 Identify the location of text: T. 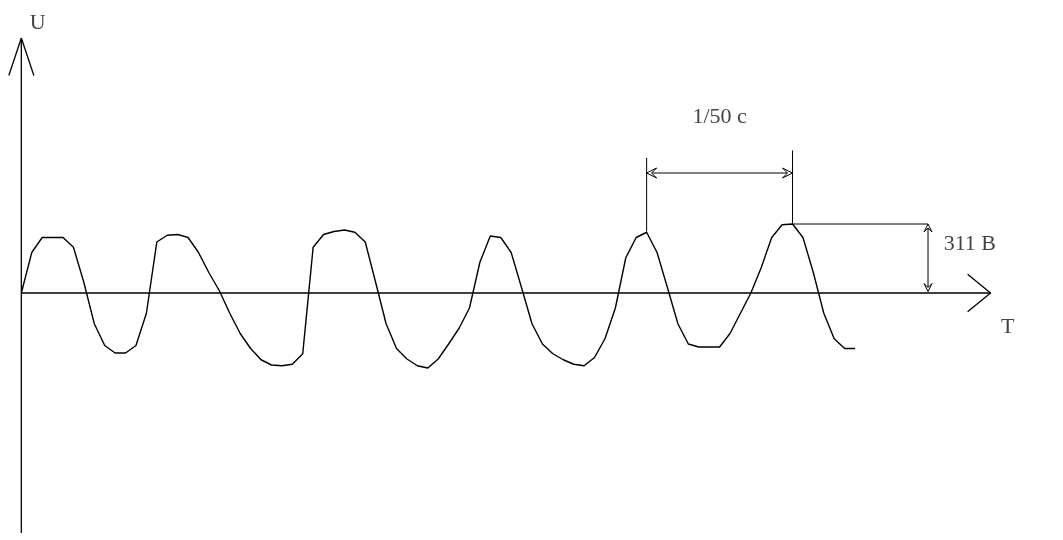
(1007, 325).